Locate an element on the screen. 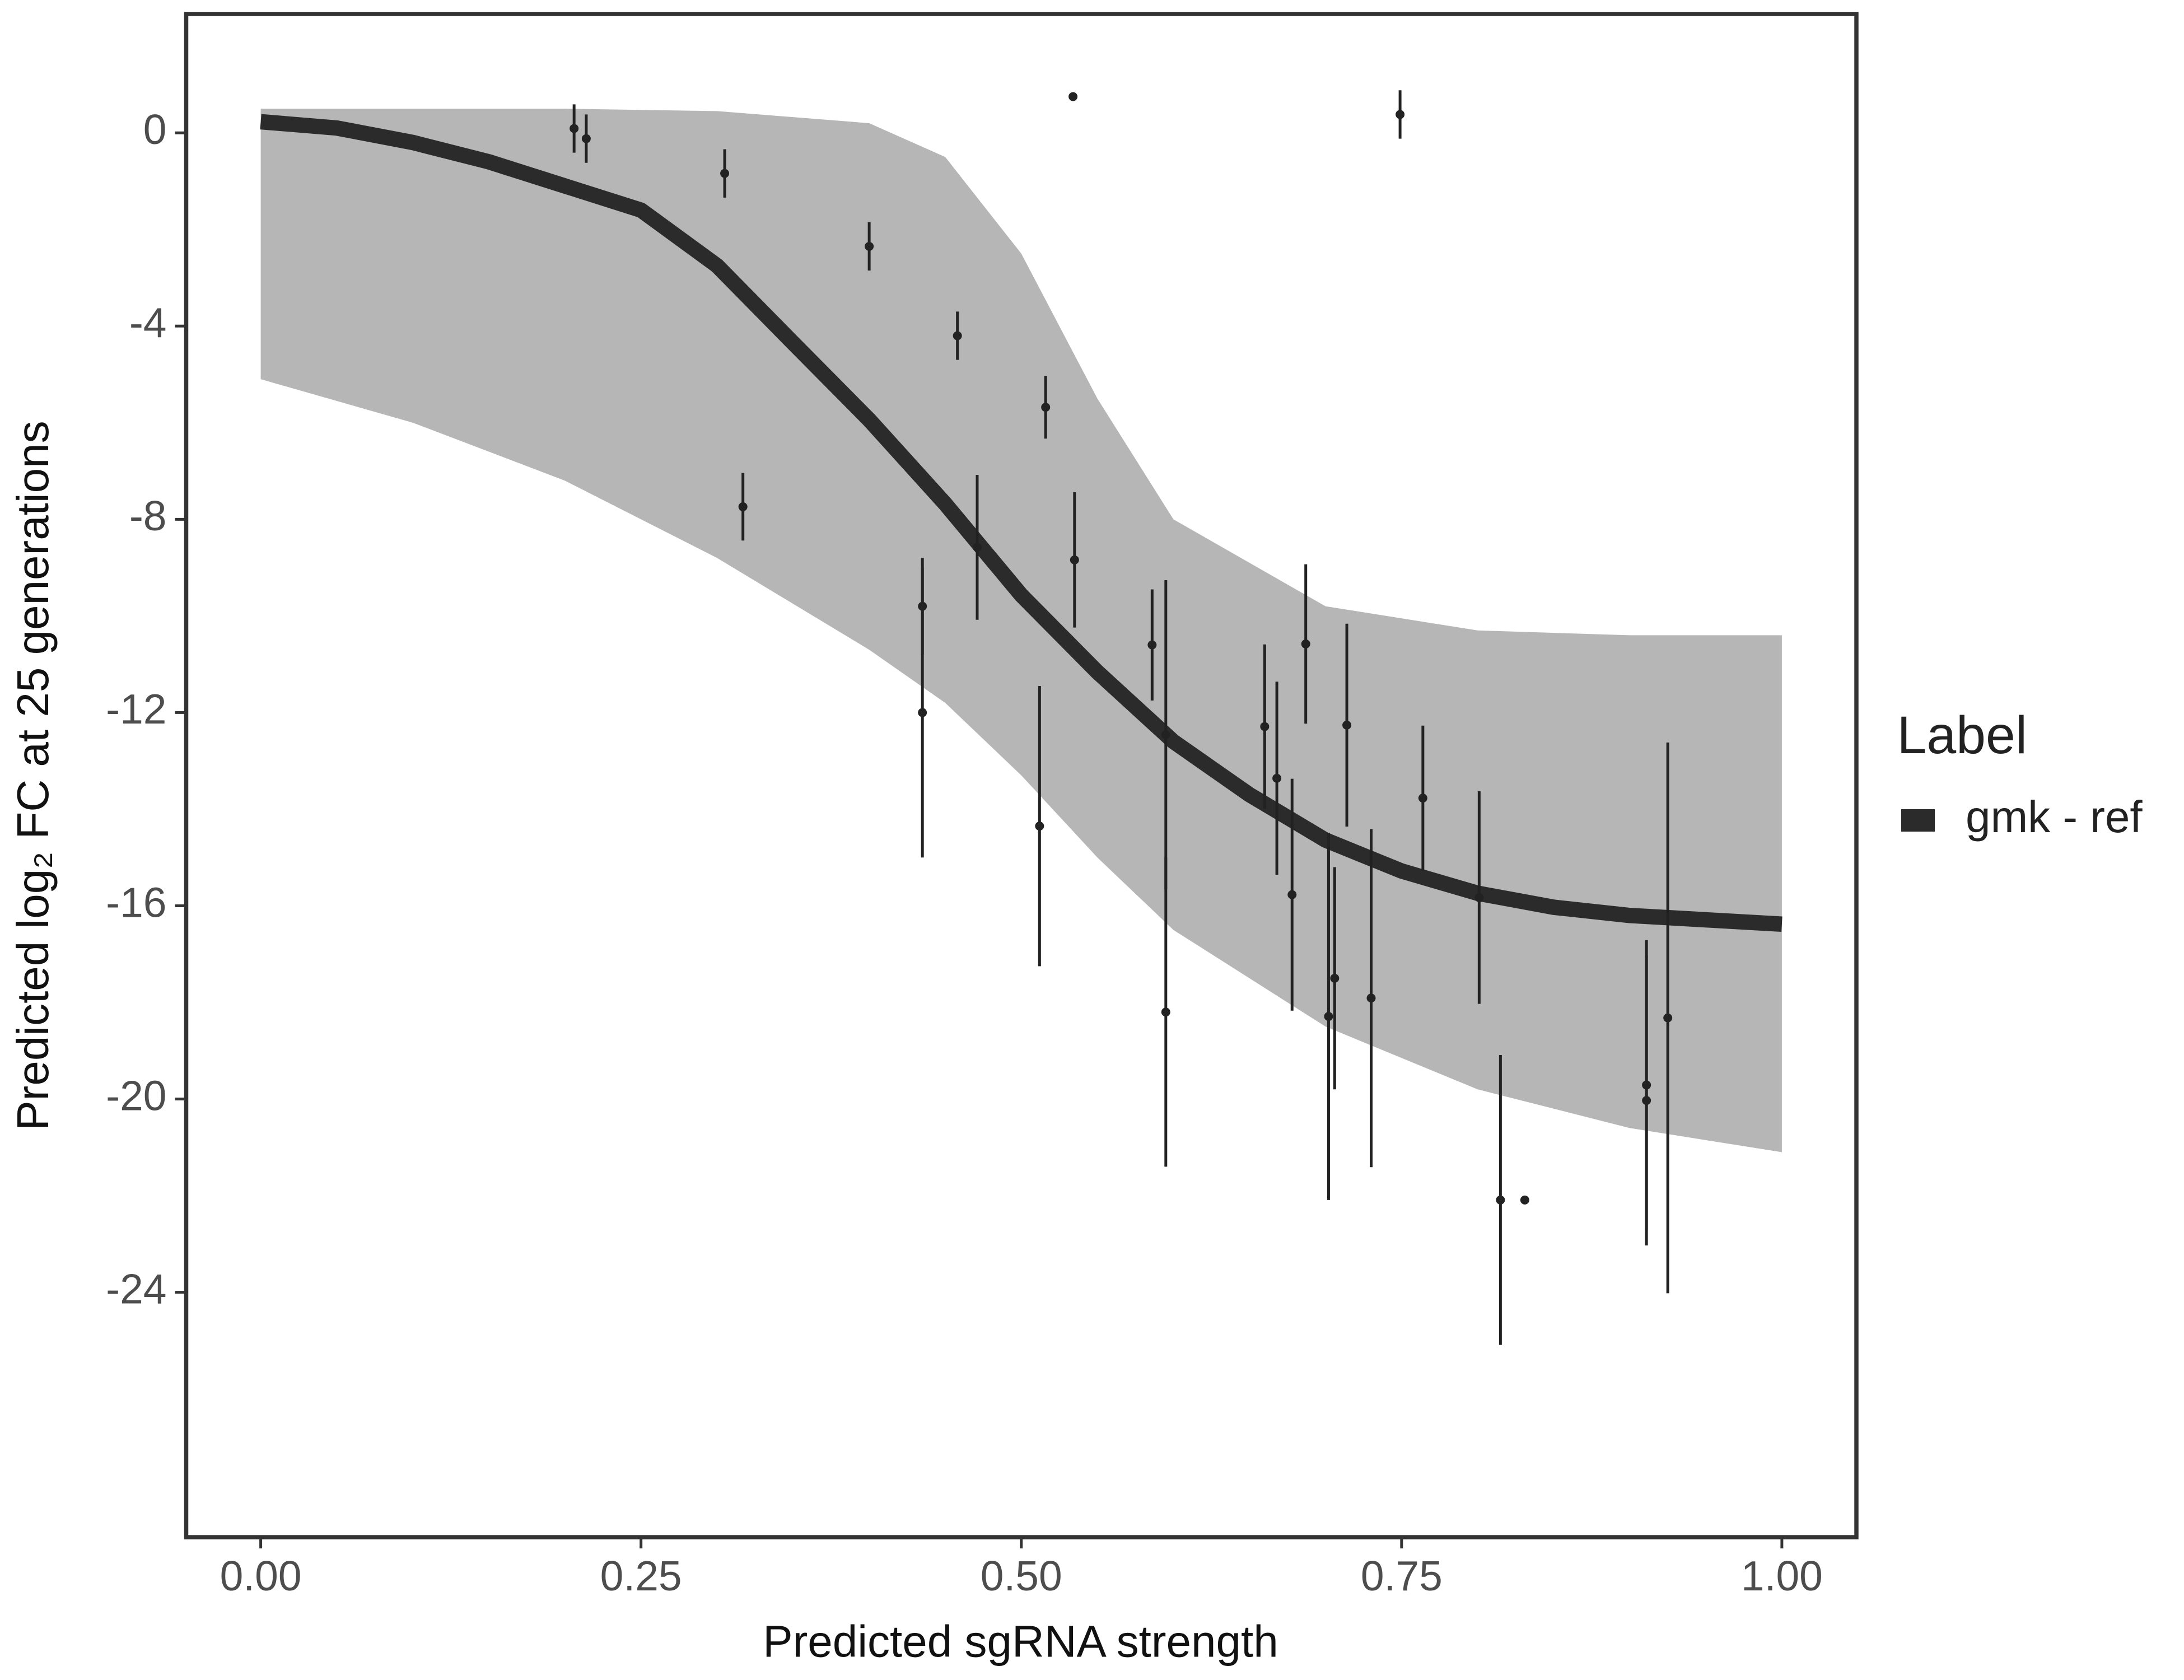  legend-title: Label is located at coordinates (1962, 735).